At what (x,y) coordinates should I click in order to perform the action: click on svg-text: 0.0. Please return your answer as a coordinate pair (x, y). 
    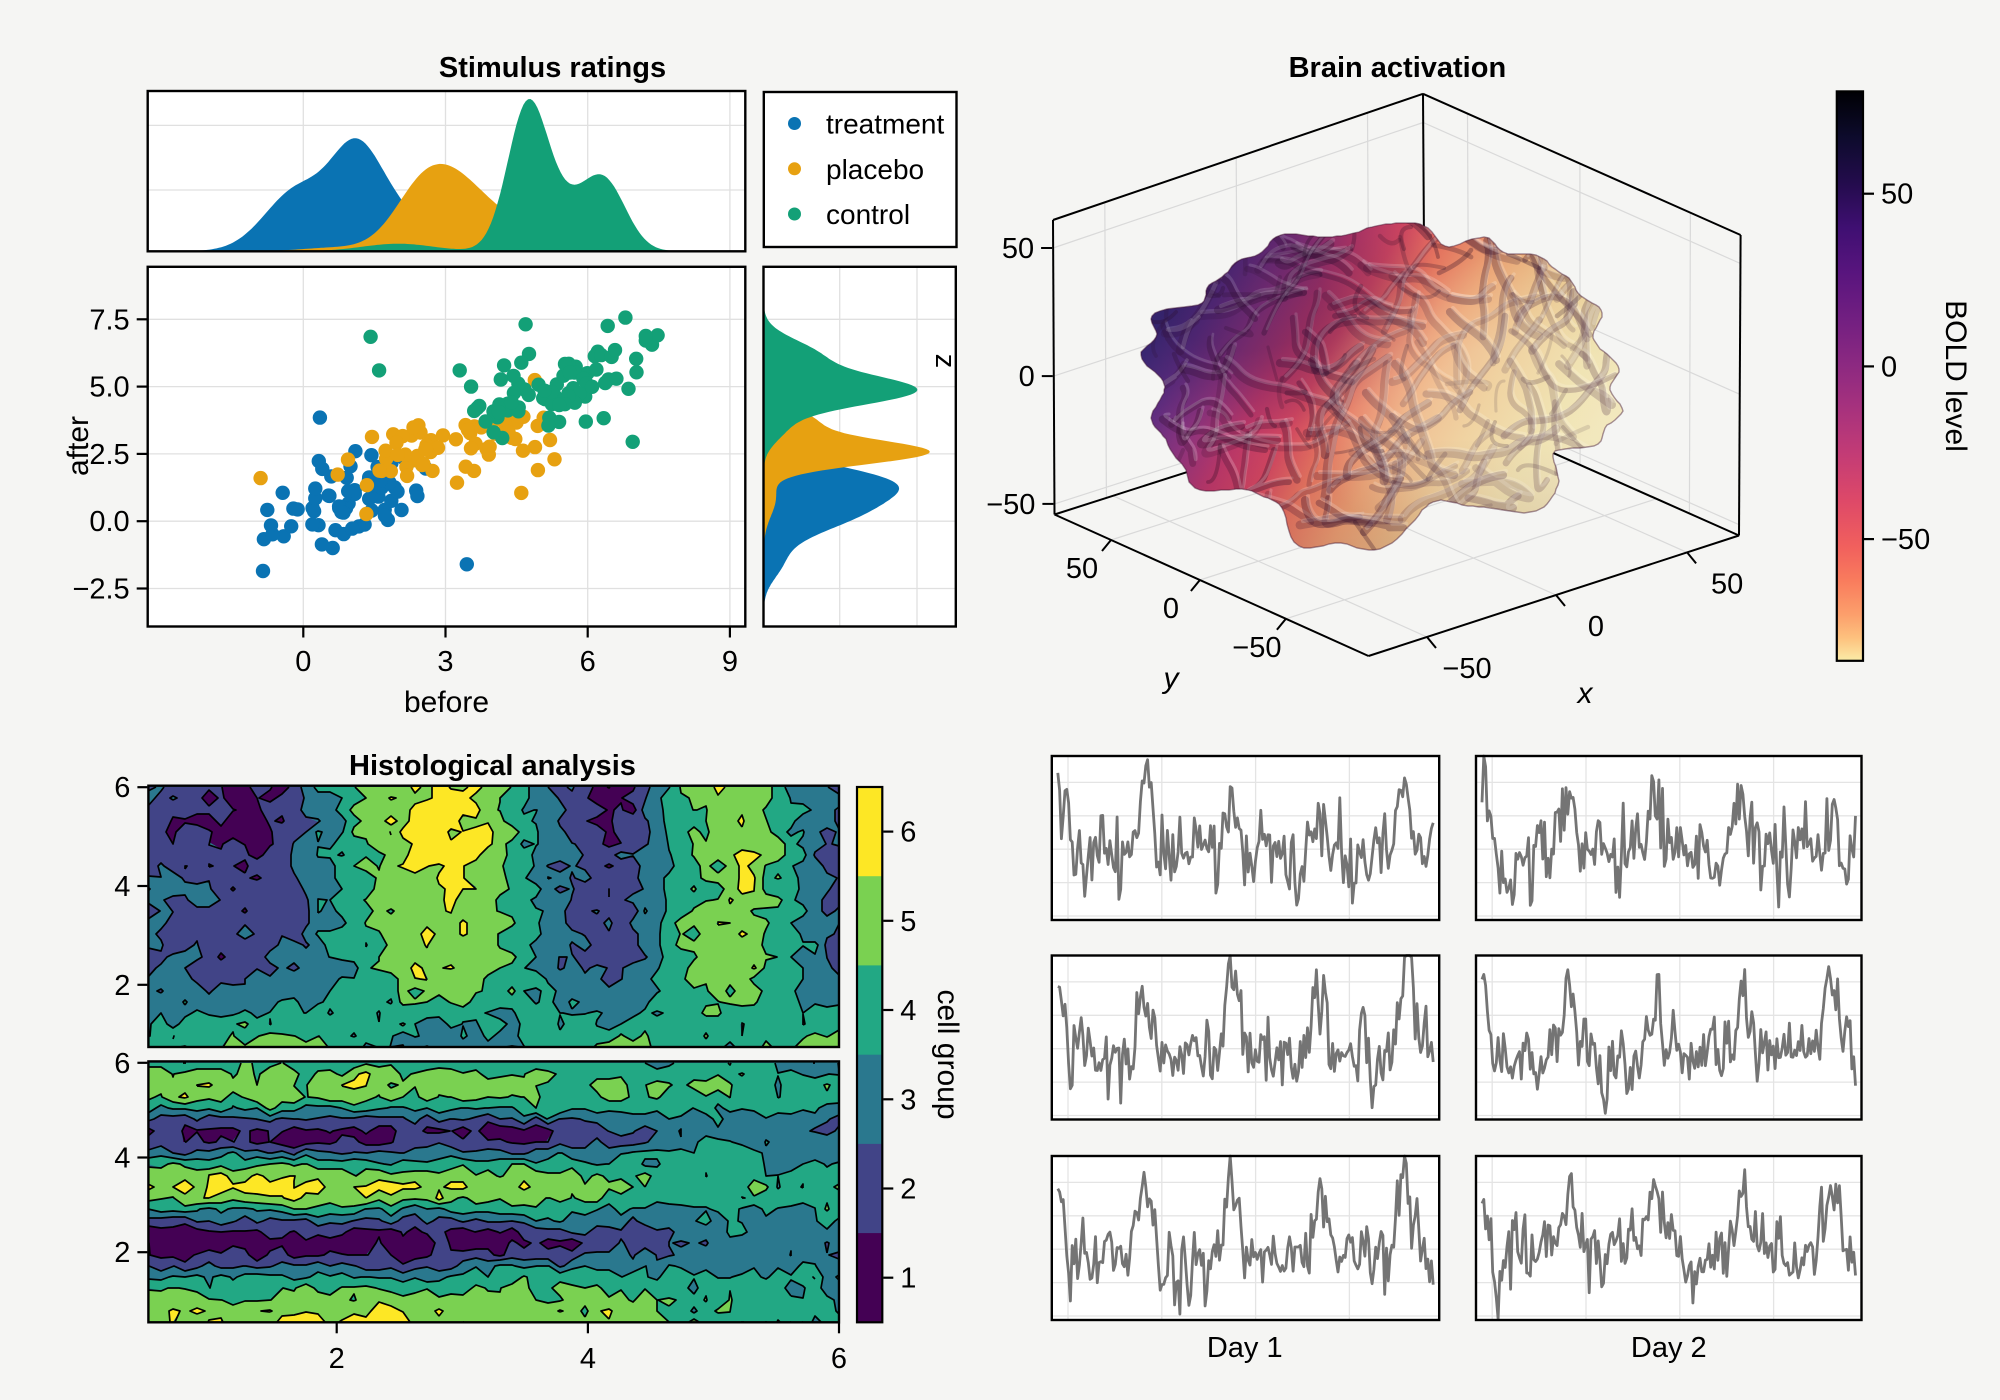
    Looking at the image, I should click on (109, 522).